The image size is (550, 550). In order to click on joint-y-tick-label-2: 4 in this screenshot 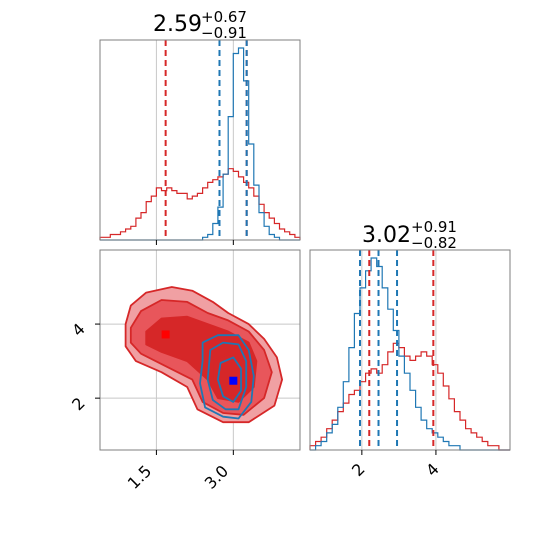, I will do `click(78, 329)`.